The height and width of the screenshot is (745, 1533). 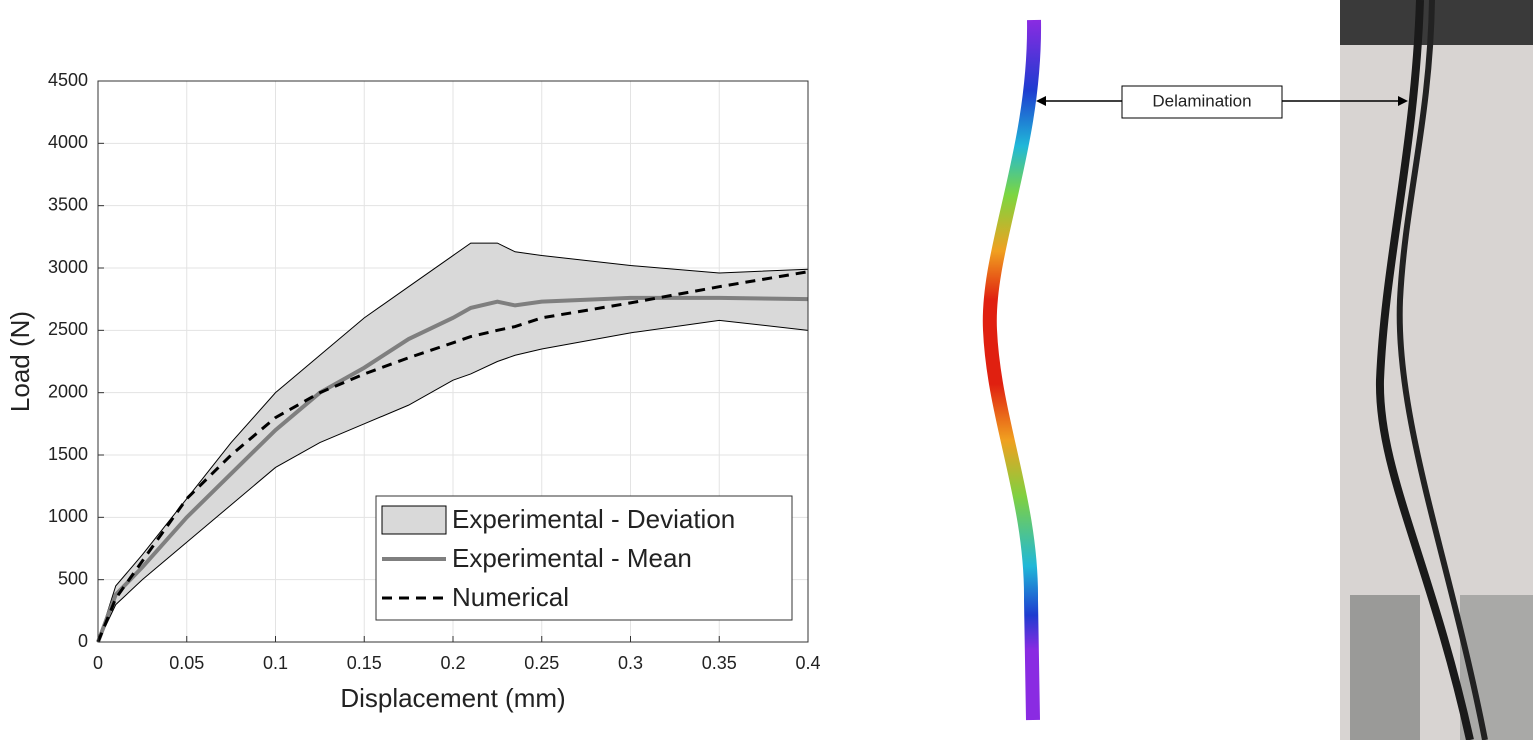 I want to click on x-tick-label: 0.3, so click(x=630, y=663).